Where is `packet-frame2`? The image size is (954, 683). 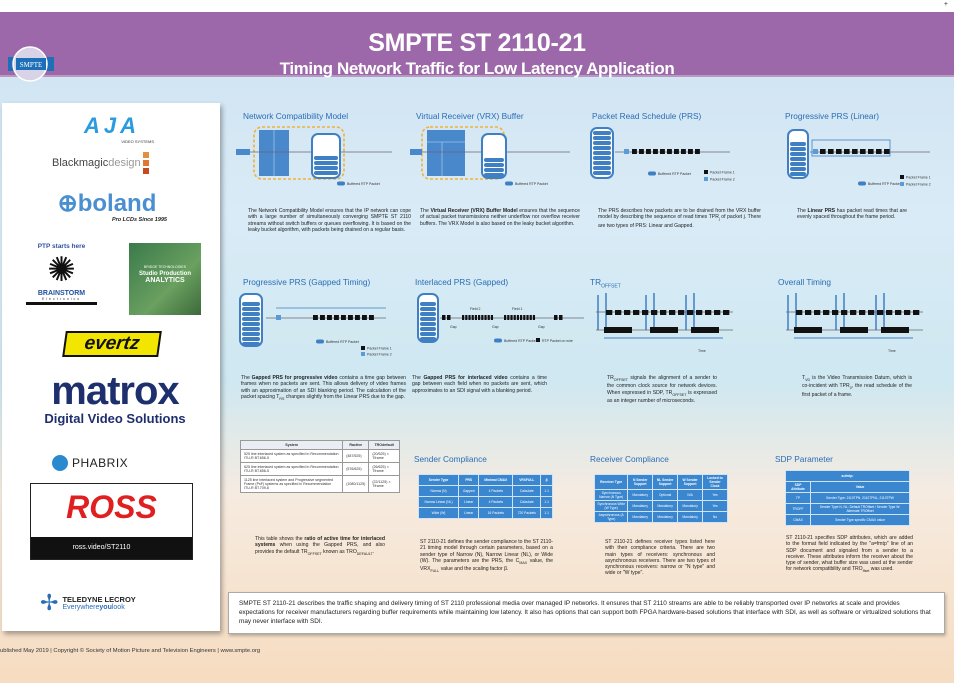 packet-frame2 is located at coordinates (626, 151).